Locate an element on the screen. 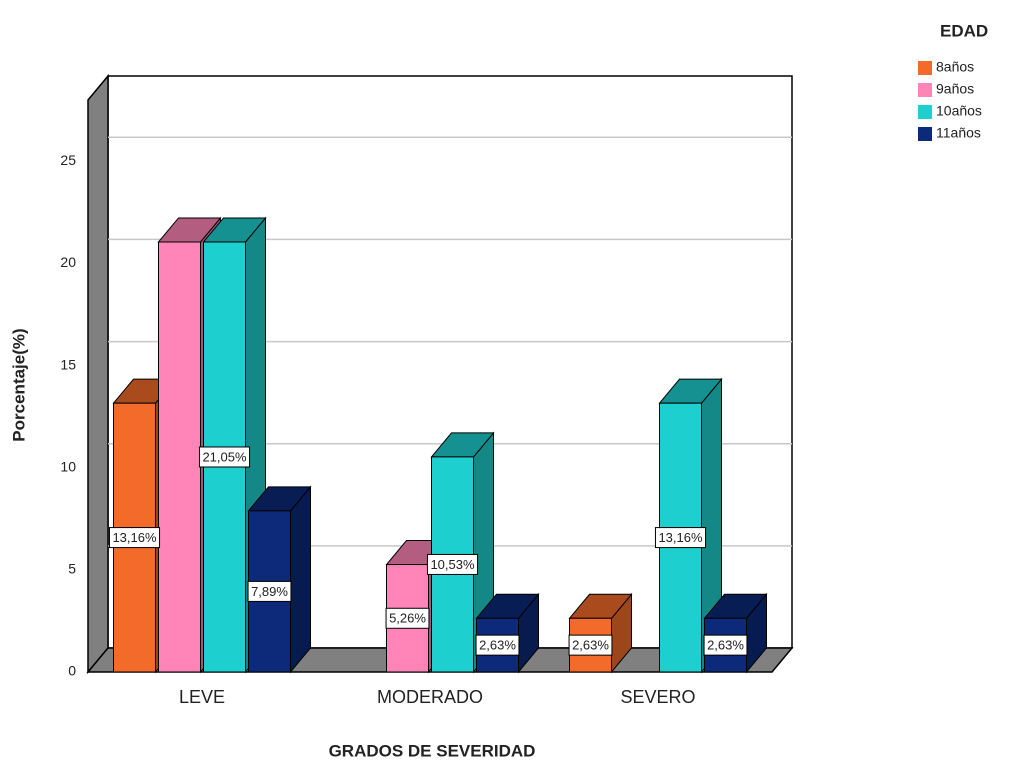 This screenshot has height=765, width=1013. x-tick-label: LEVE is located at coordinates (202, 697).